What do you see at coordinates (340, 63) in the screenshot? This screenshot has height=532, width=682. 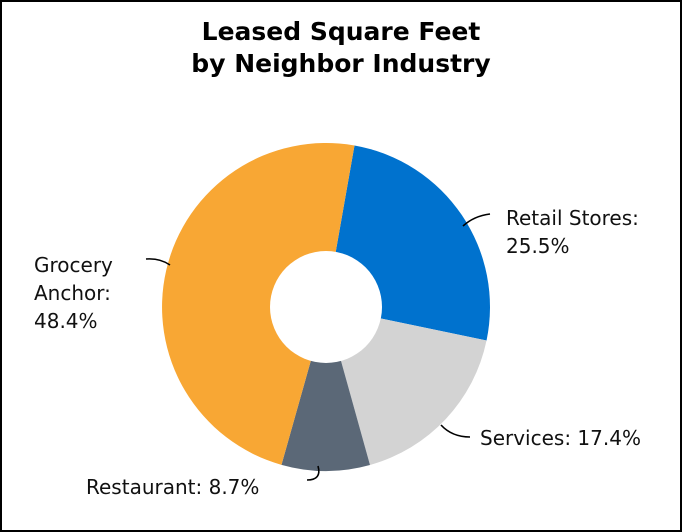 I see `chart-title-line-2: by Neighbor Industry` at bounding box center [340, 63].